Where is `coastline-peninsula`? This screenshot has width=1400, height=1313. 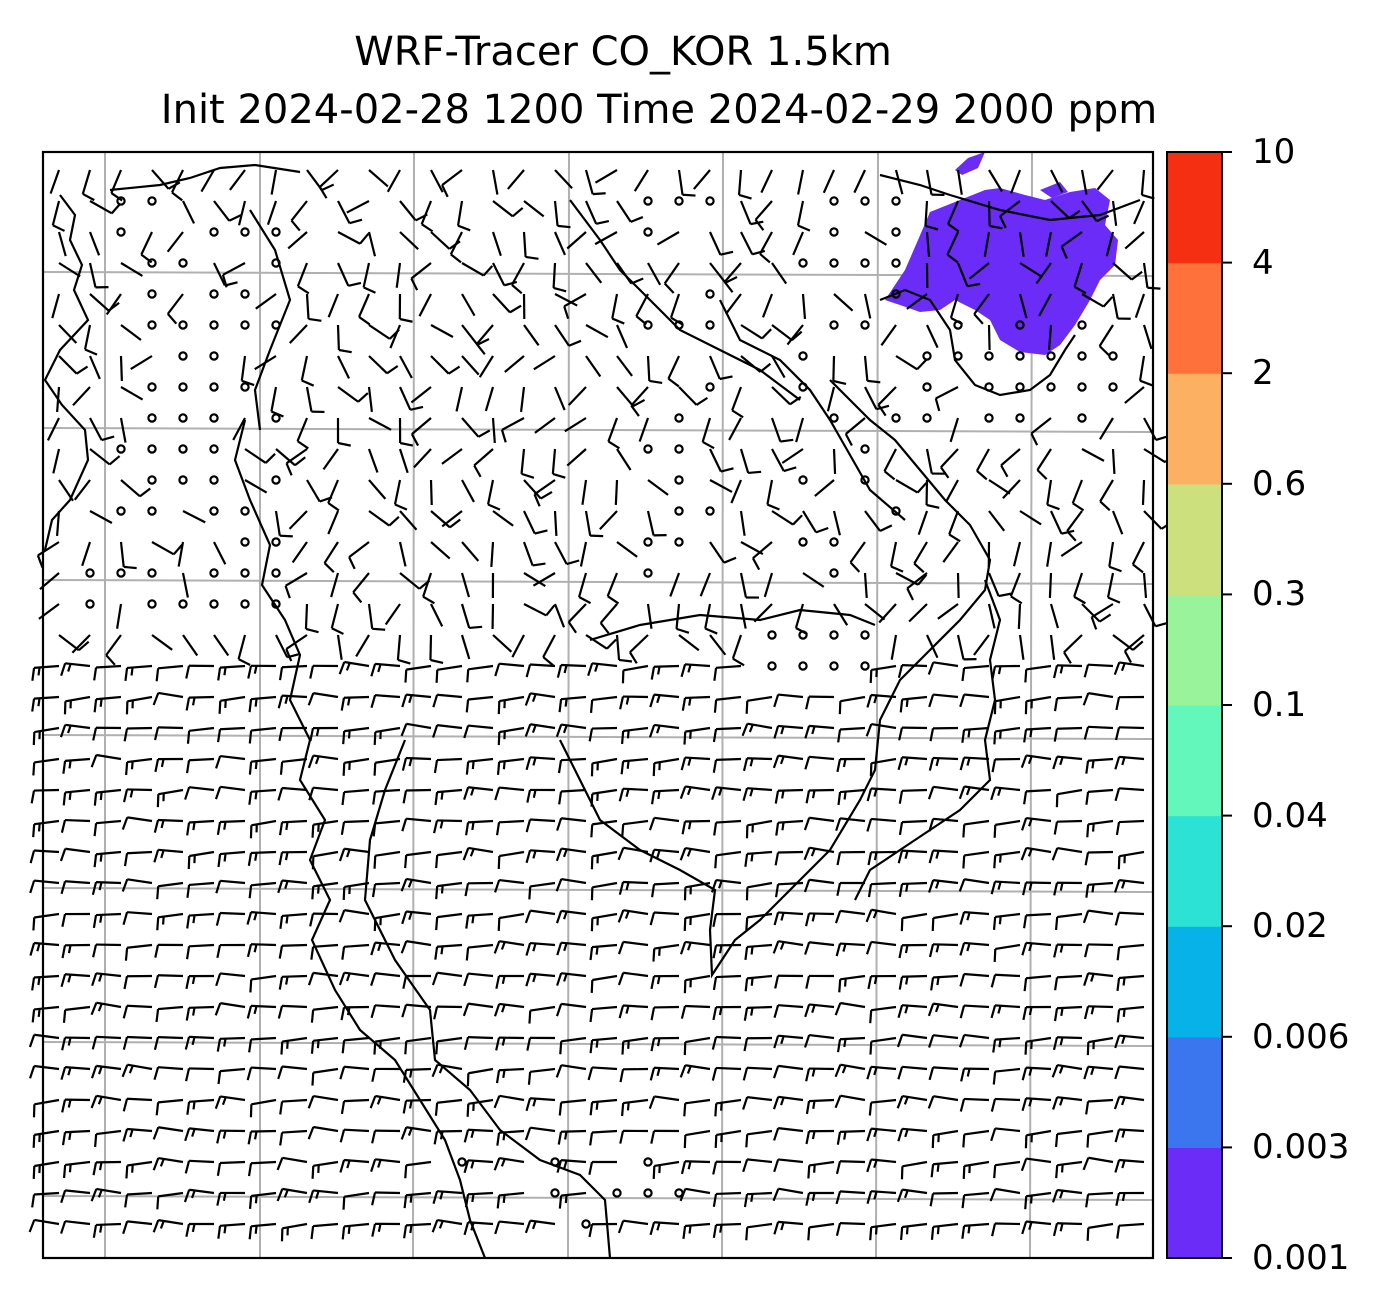 coastline-peninsula is located at coordinates (487, 999).